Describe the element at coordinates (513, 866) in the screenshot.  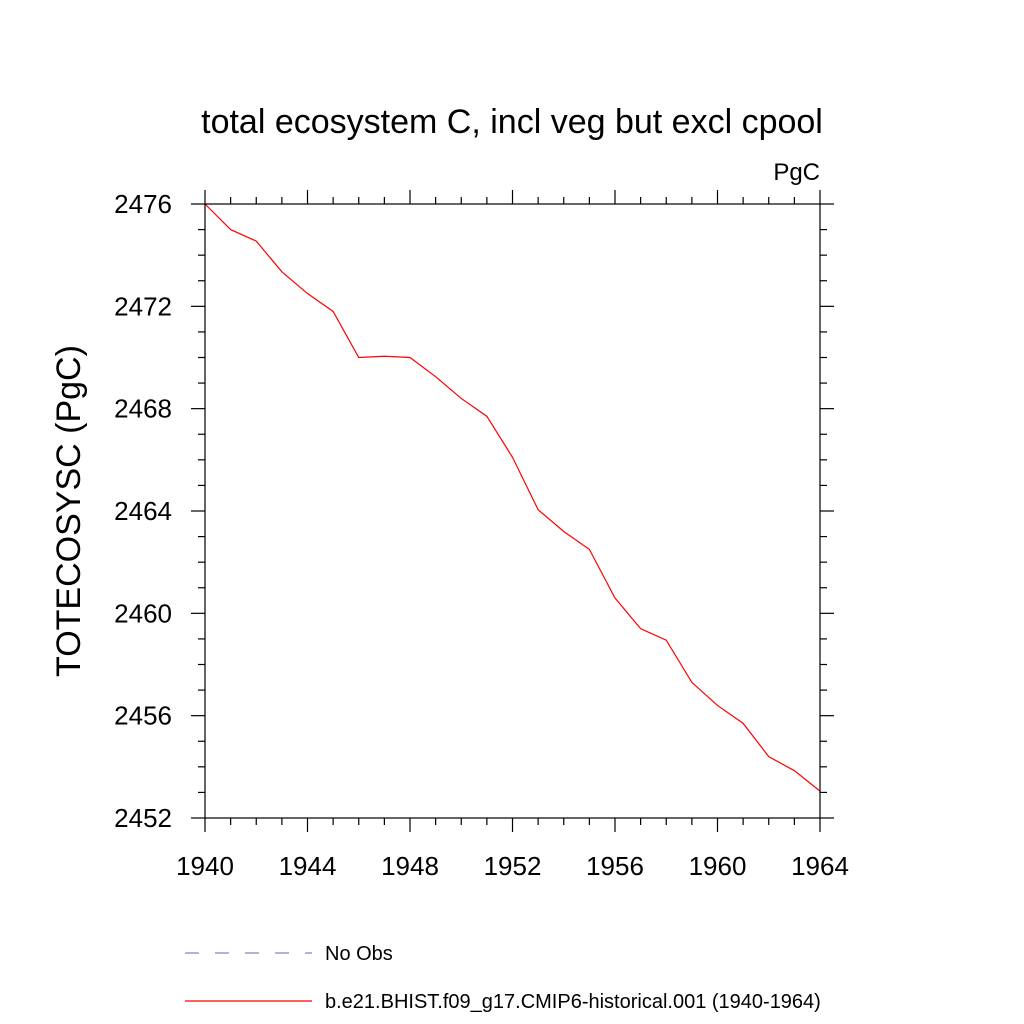
I see `x-tick-label: 1952` at that location.